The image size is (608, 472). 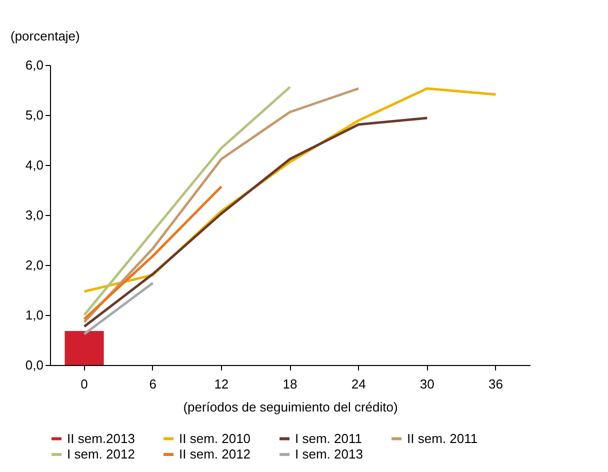 I want to click on legend-label: II sem. 2011, so click(x=442, y=438).